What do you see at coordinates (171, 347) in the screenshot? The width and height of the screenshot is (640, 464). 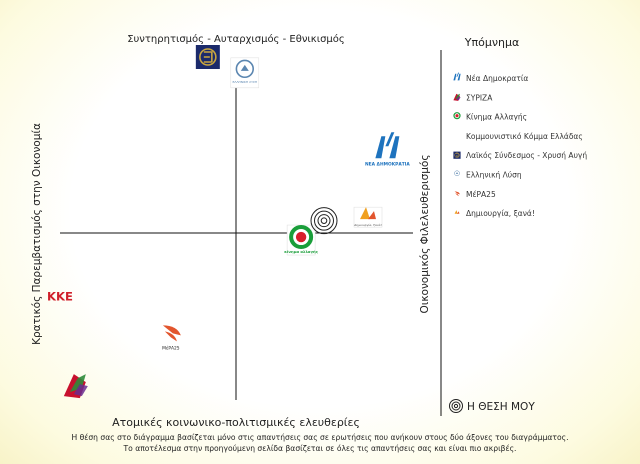 I see `mera-logo-text: ΜέΡΑ25` at bounding box center [171, 347].